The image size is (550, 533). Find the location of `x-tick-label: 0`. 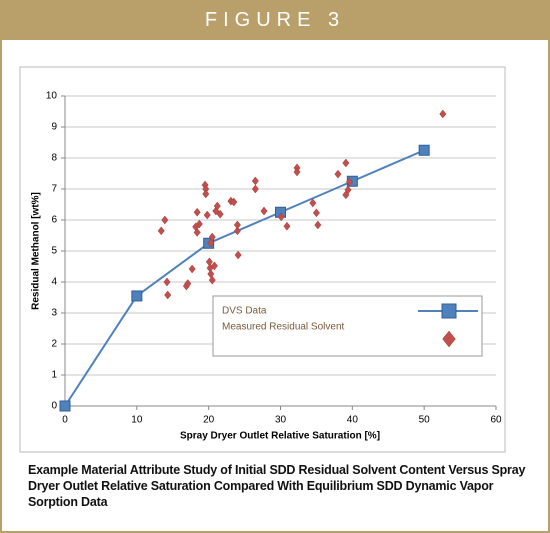

x-tick-label: 0 is located at coordinates (65, 420).